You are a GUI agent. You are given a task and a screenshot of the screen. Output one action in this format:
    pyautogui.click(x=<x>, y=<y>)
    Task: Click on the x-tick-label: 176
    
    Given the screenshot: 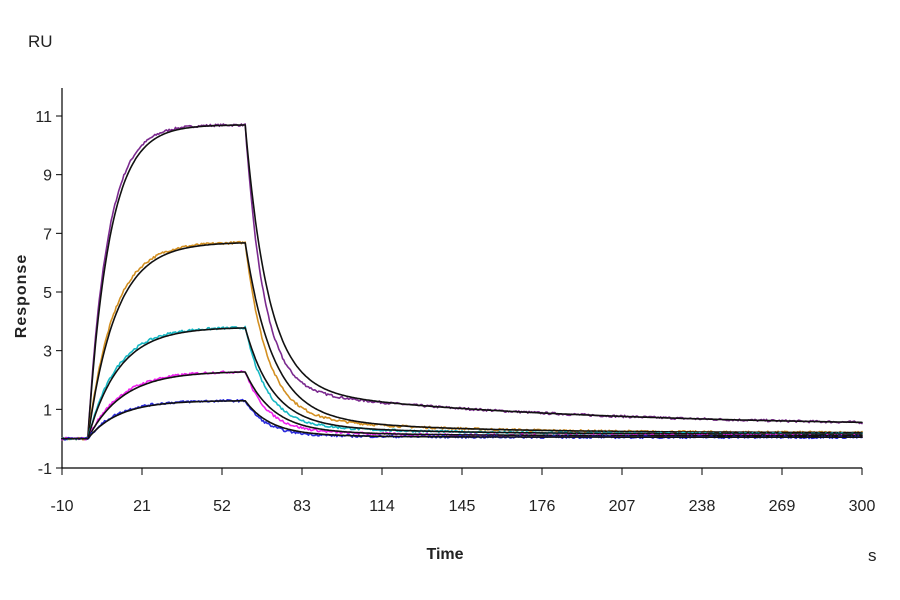 What is the action you would take?
    pyautogui.click(x=542, y=506)
    